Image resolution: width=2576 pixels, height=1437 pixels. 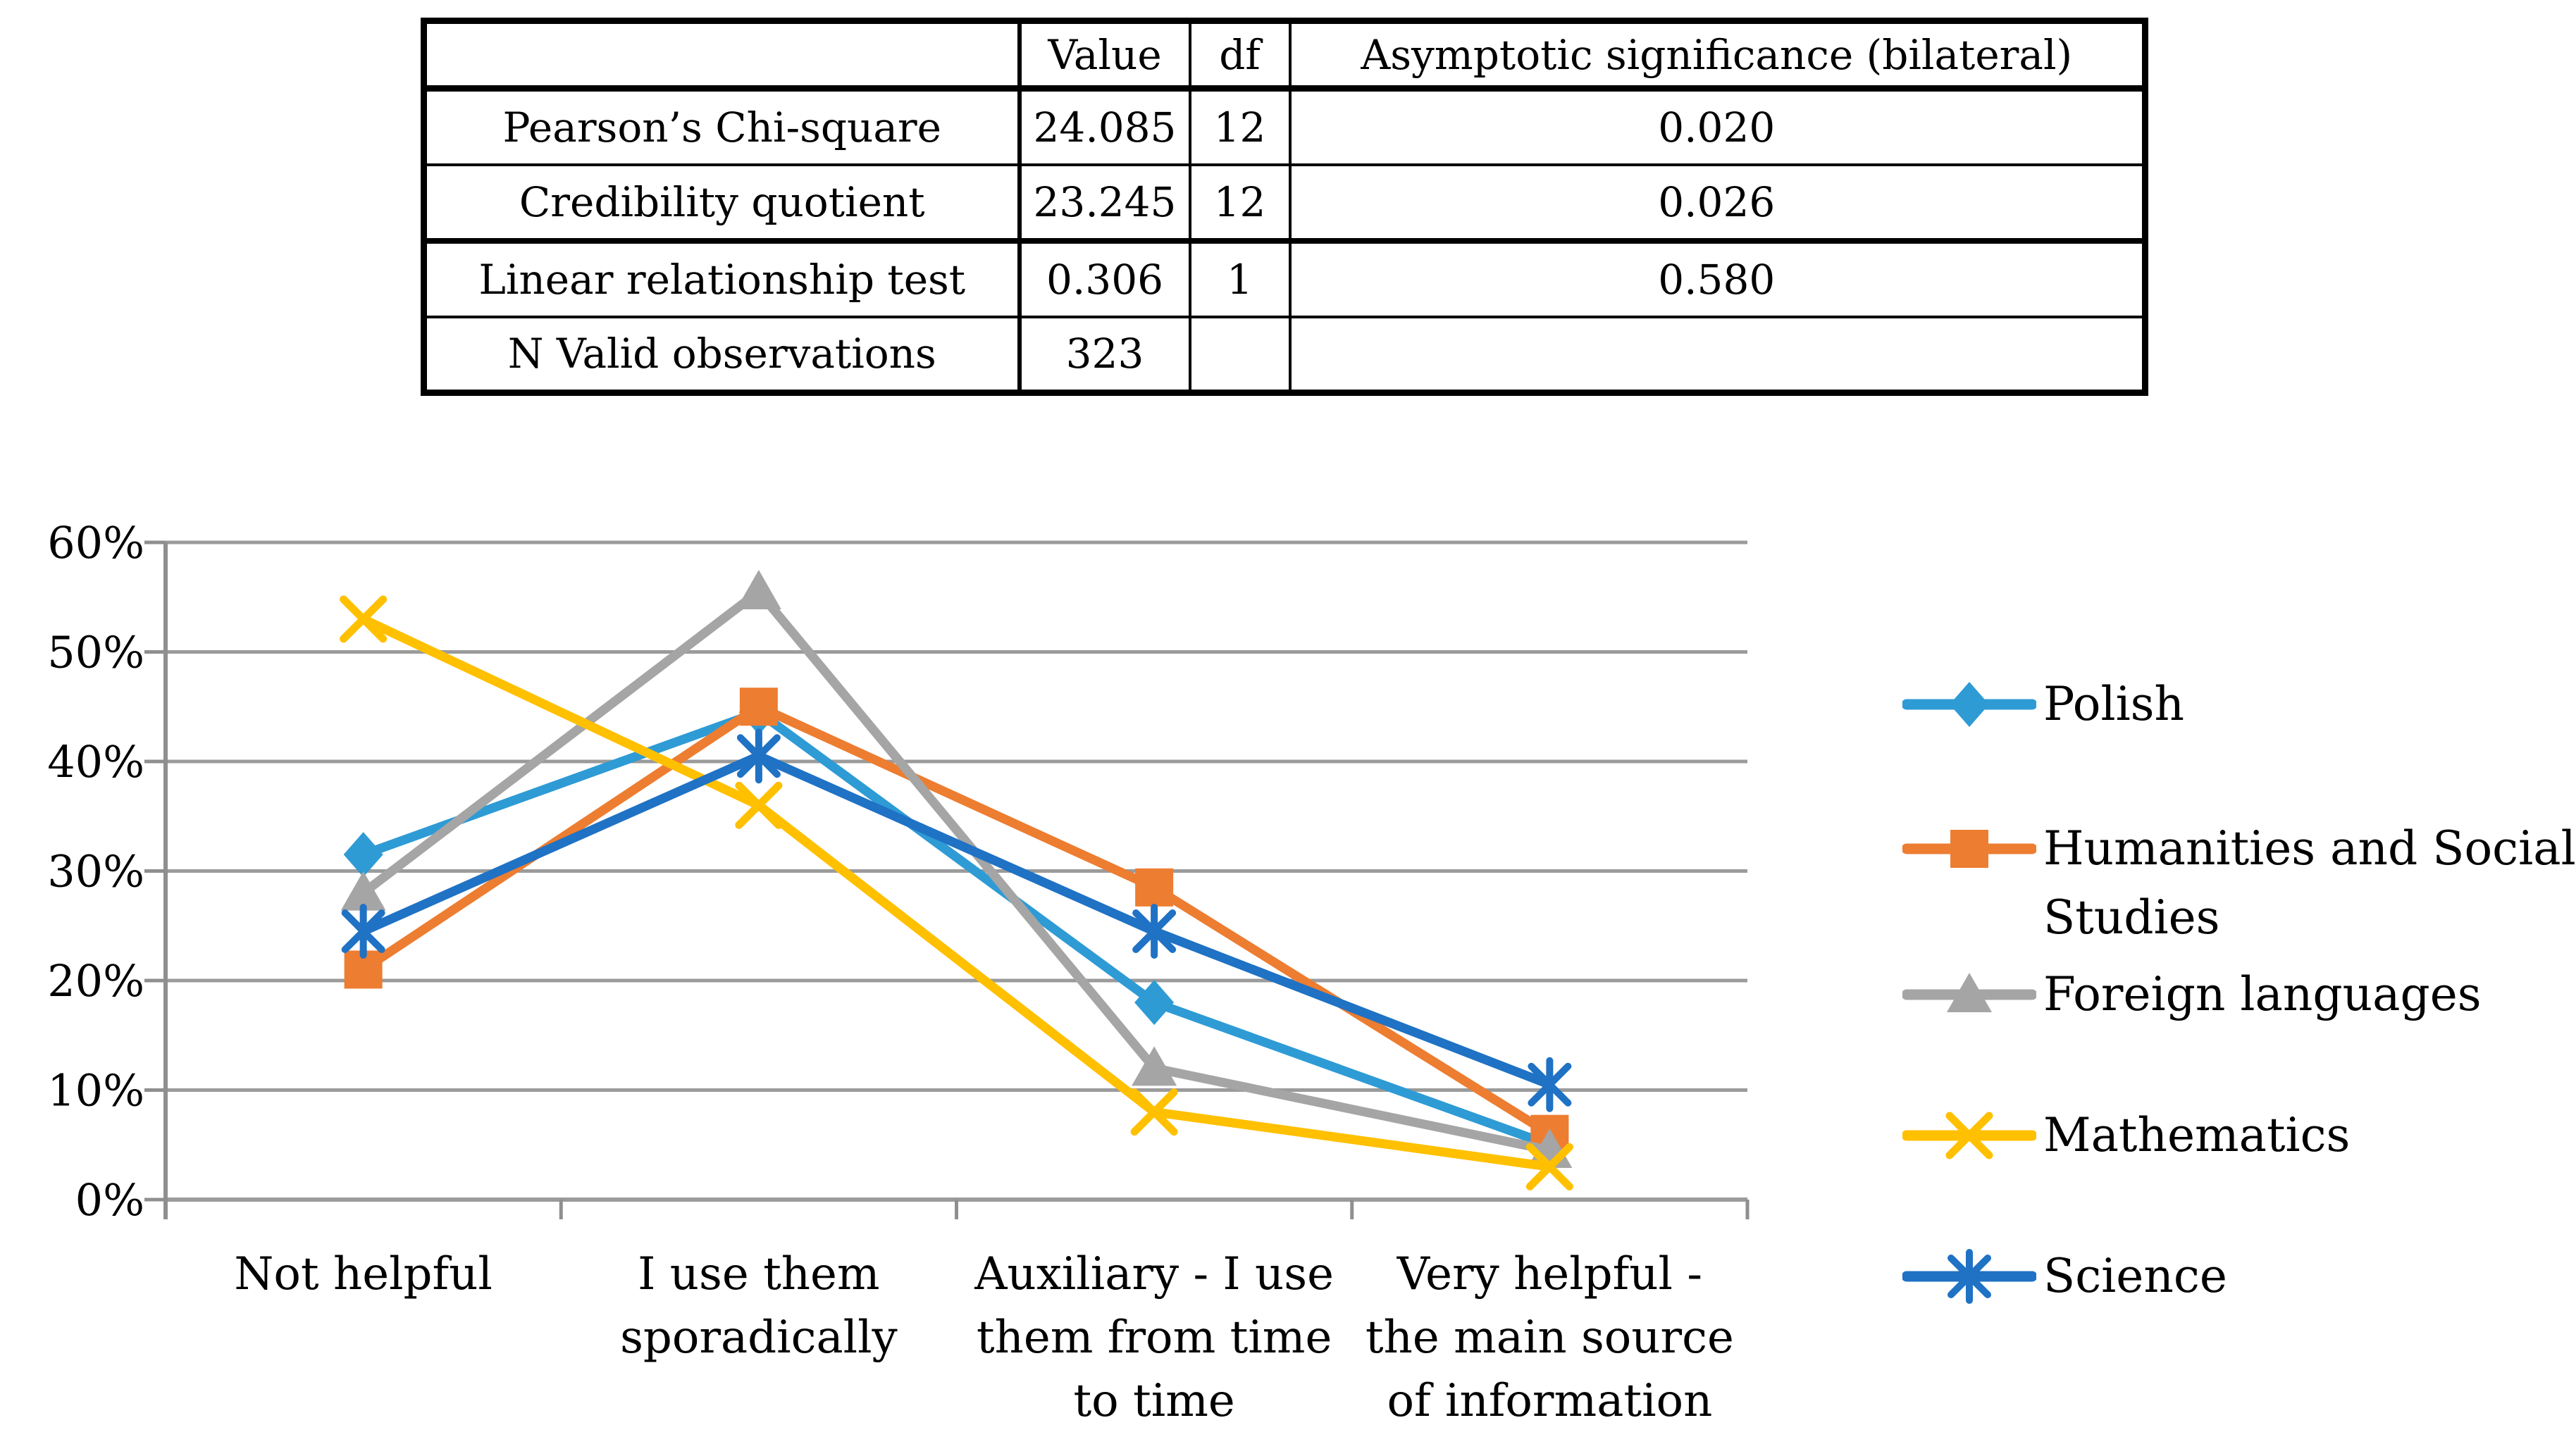 I want to click on col-header-value: Value, so click(x=1104, y=55).